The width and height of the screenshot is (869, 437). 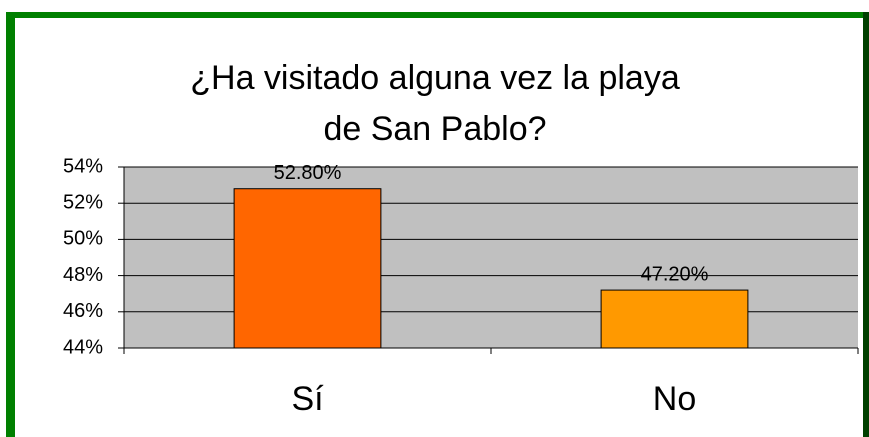 I want to click on frame-left, so click(x=10, y=224).